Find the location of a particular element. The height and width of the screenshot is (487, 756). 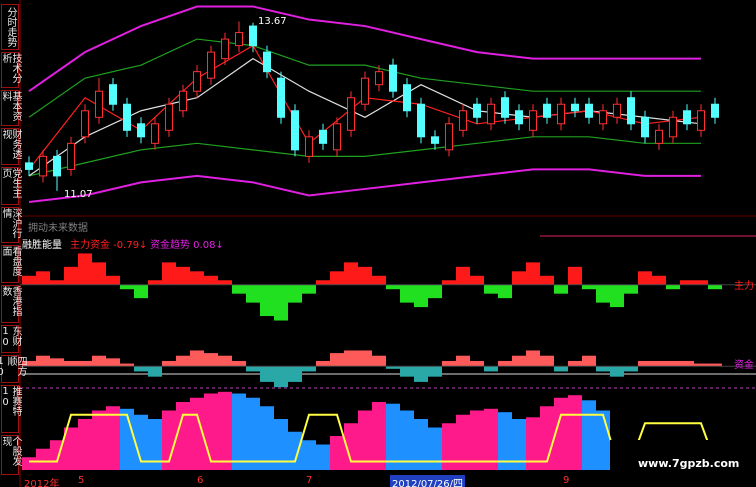

panel-title: 融胜能量 is located at coordinates (42, 245).